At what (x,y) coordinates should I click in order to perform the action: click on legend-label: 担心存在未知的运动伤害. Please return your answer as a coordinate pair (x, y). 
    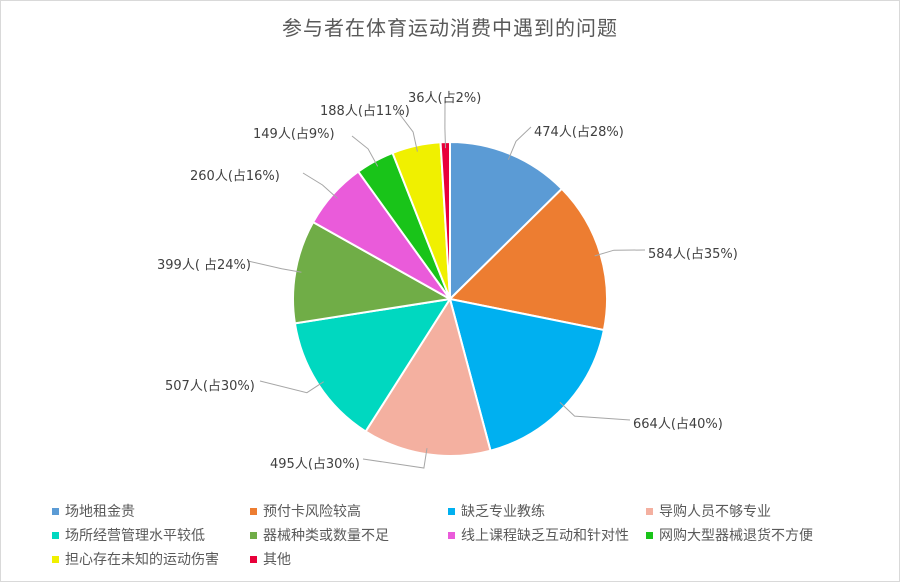
    Looking at the image, I should click on (142, 560).